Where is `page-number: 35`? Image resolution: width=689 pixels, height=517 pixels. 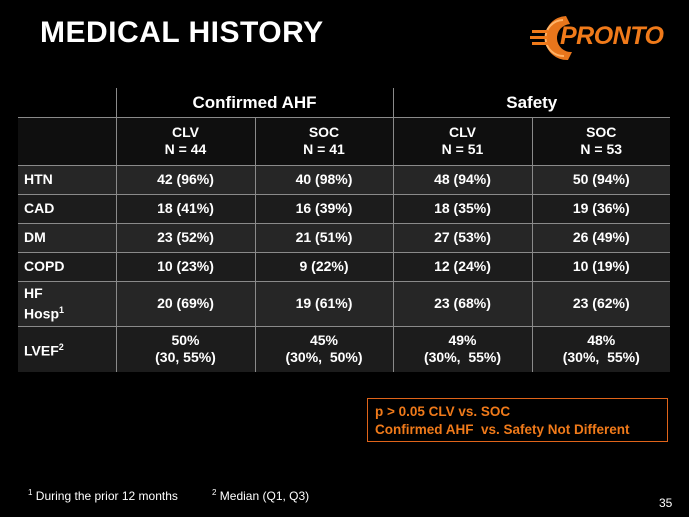 page-number: 35 is located at coordinates (666, 503).